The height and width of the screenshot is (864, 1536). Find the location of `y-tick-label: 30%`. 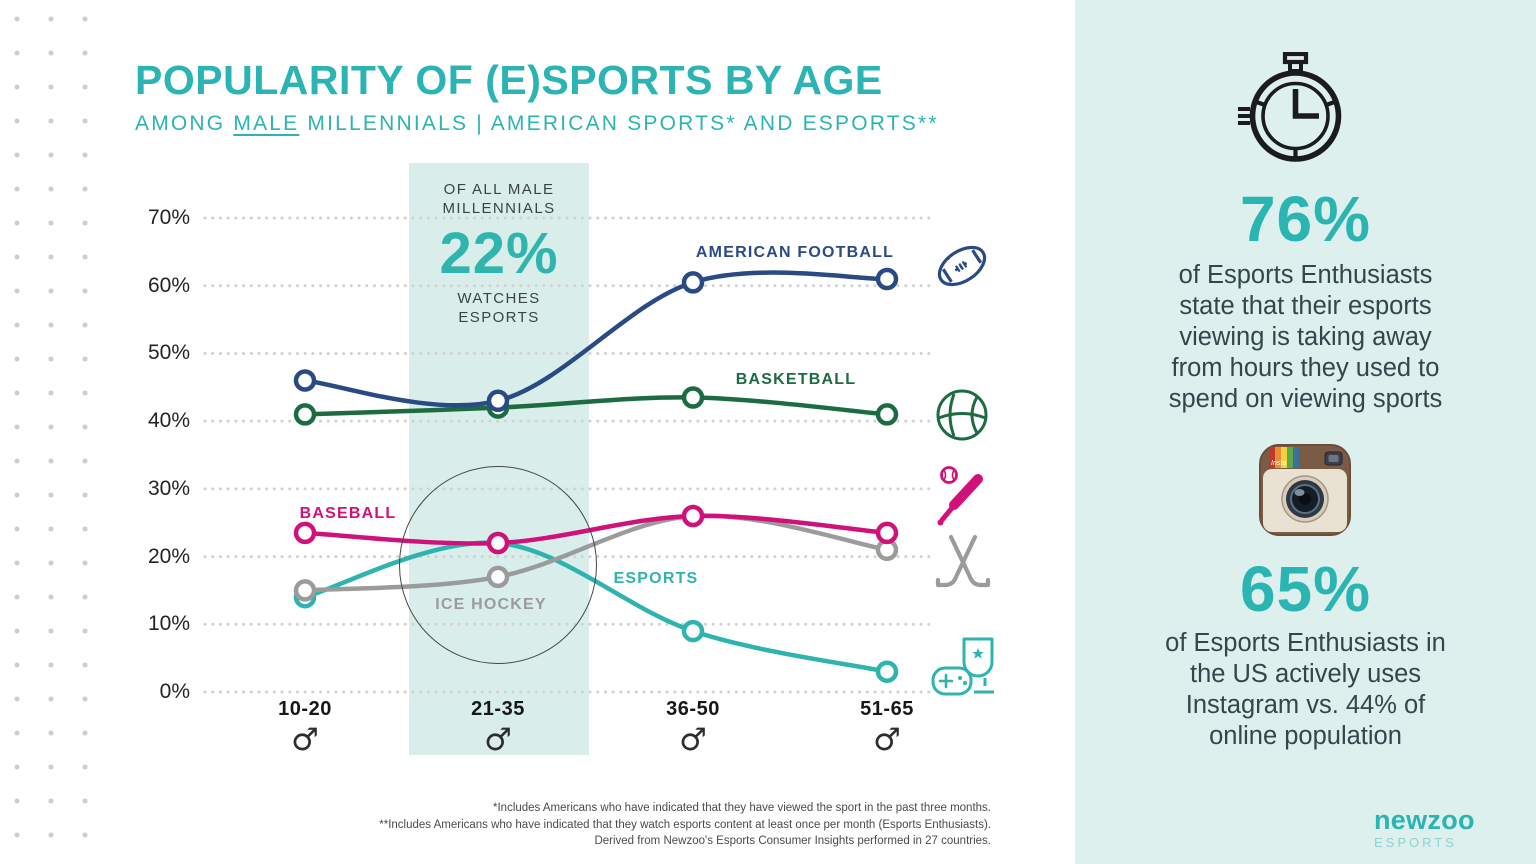

y-tick-label: 30% is located at coordinates (168, 488).